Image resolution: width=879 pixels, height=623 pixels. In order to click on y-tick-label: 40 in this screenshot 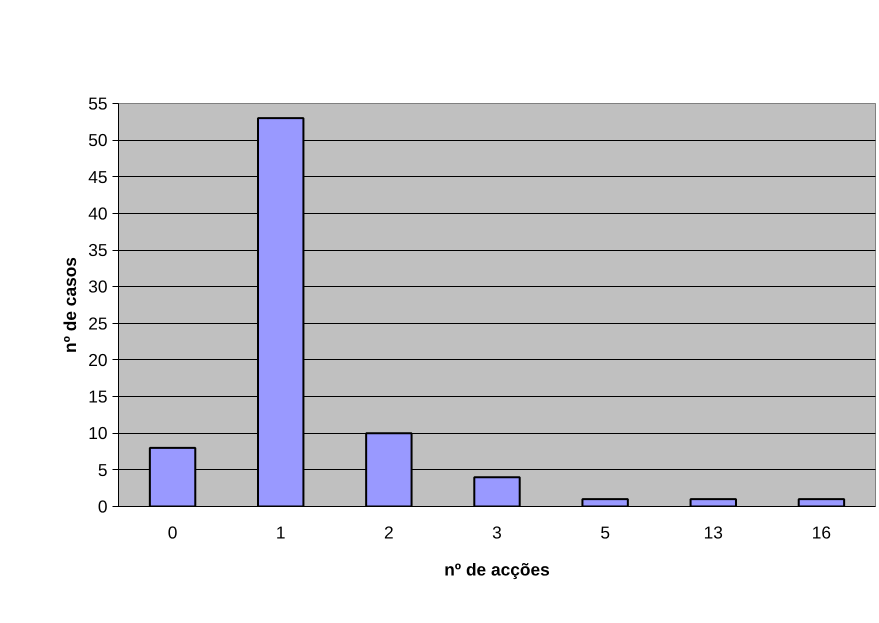, I will do `click(98, 213)`.